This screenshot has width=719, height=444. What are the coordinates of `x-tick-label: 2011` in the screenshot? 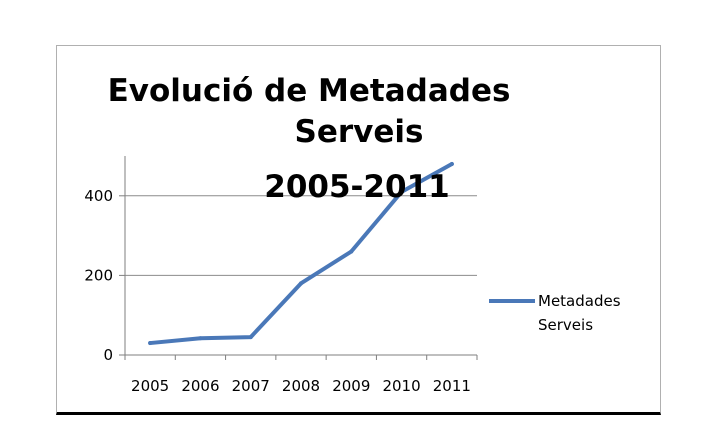 It's located at (452, 386).